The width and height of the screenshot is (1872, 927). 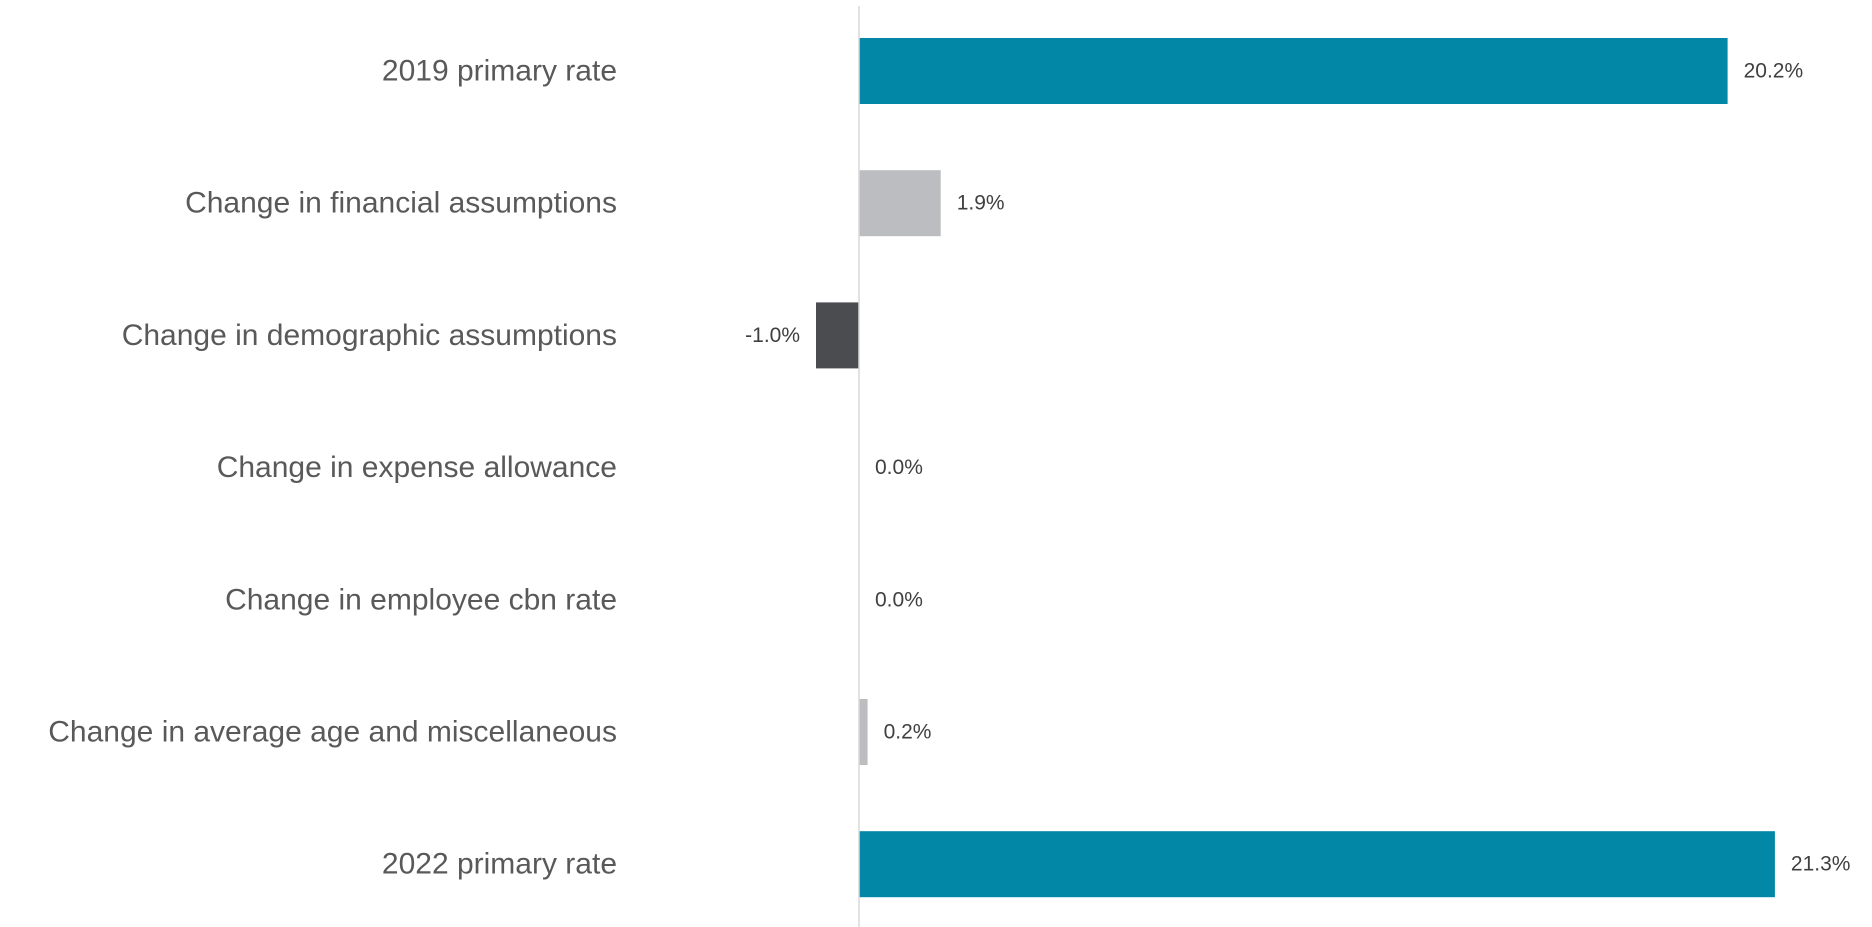 What do you see at coordinates (837, 335) in the screenshot?
I see `bar-change-in-demographic-assumptions` at bounding box center [837, 335].